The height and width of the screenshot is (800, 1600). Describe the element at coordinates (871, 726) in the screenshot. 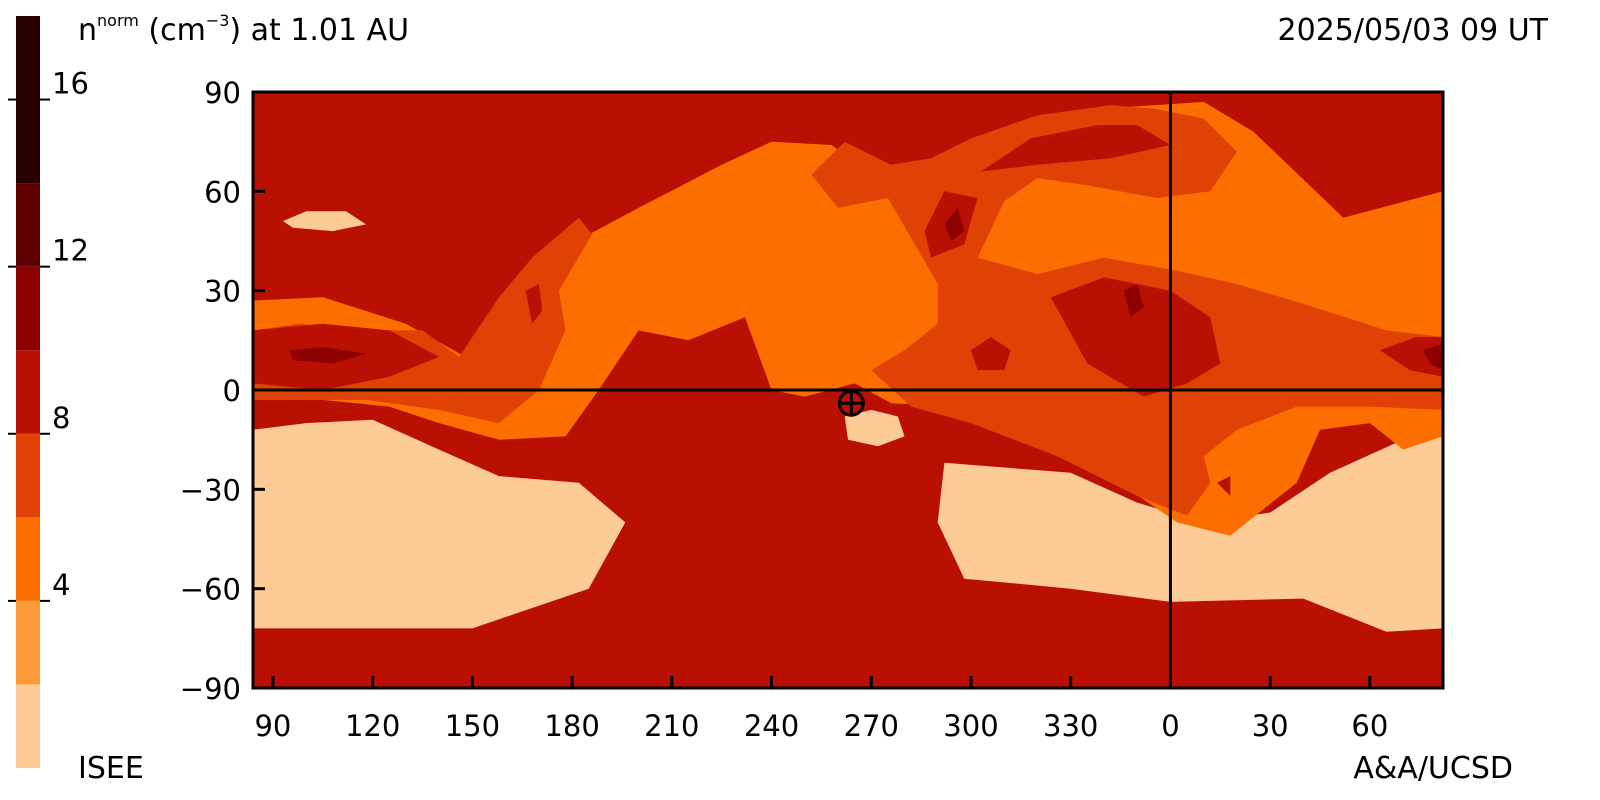

I see `x-tick-label: 270` at that location.